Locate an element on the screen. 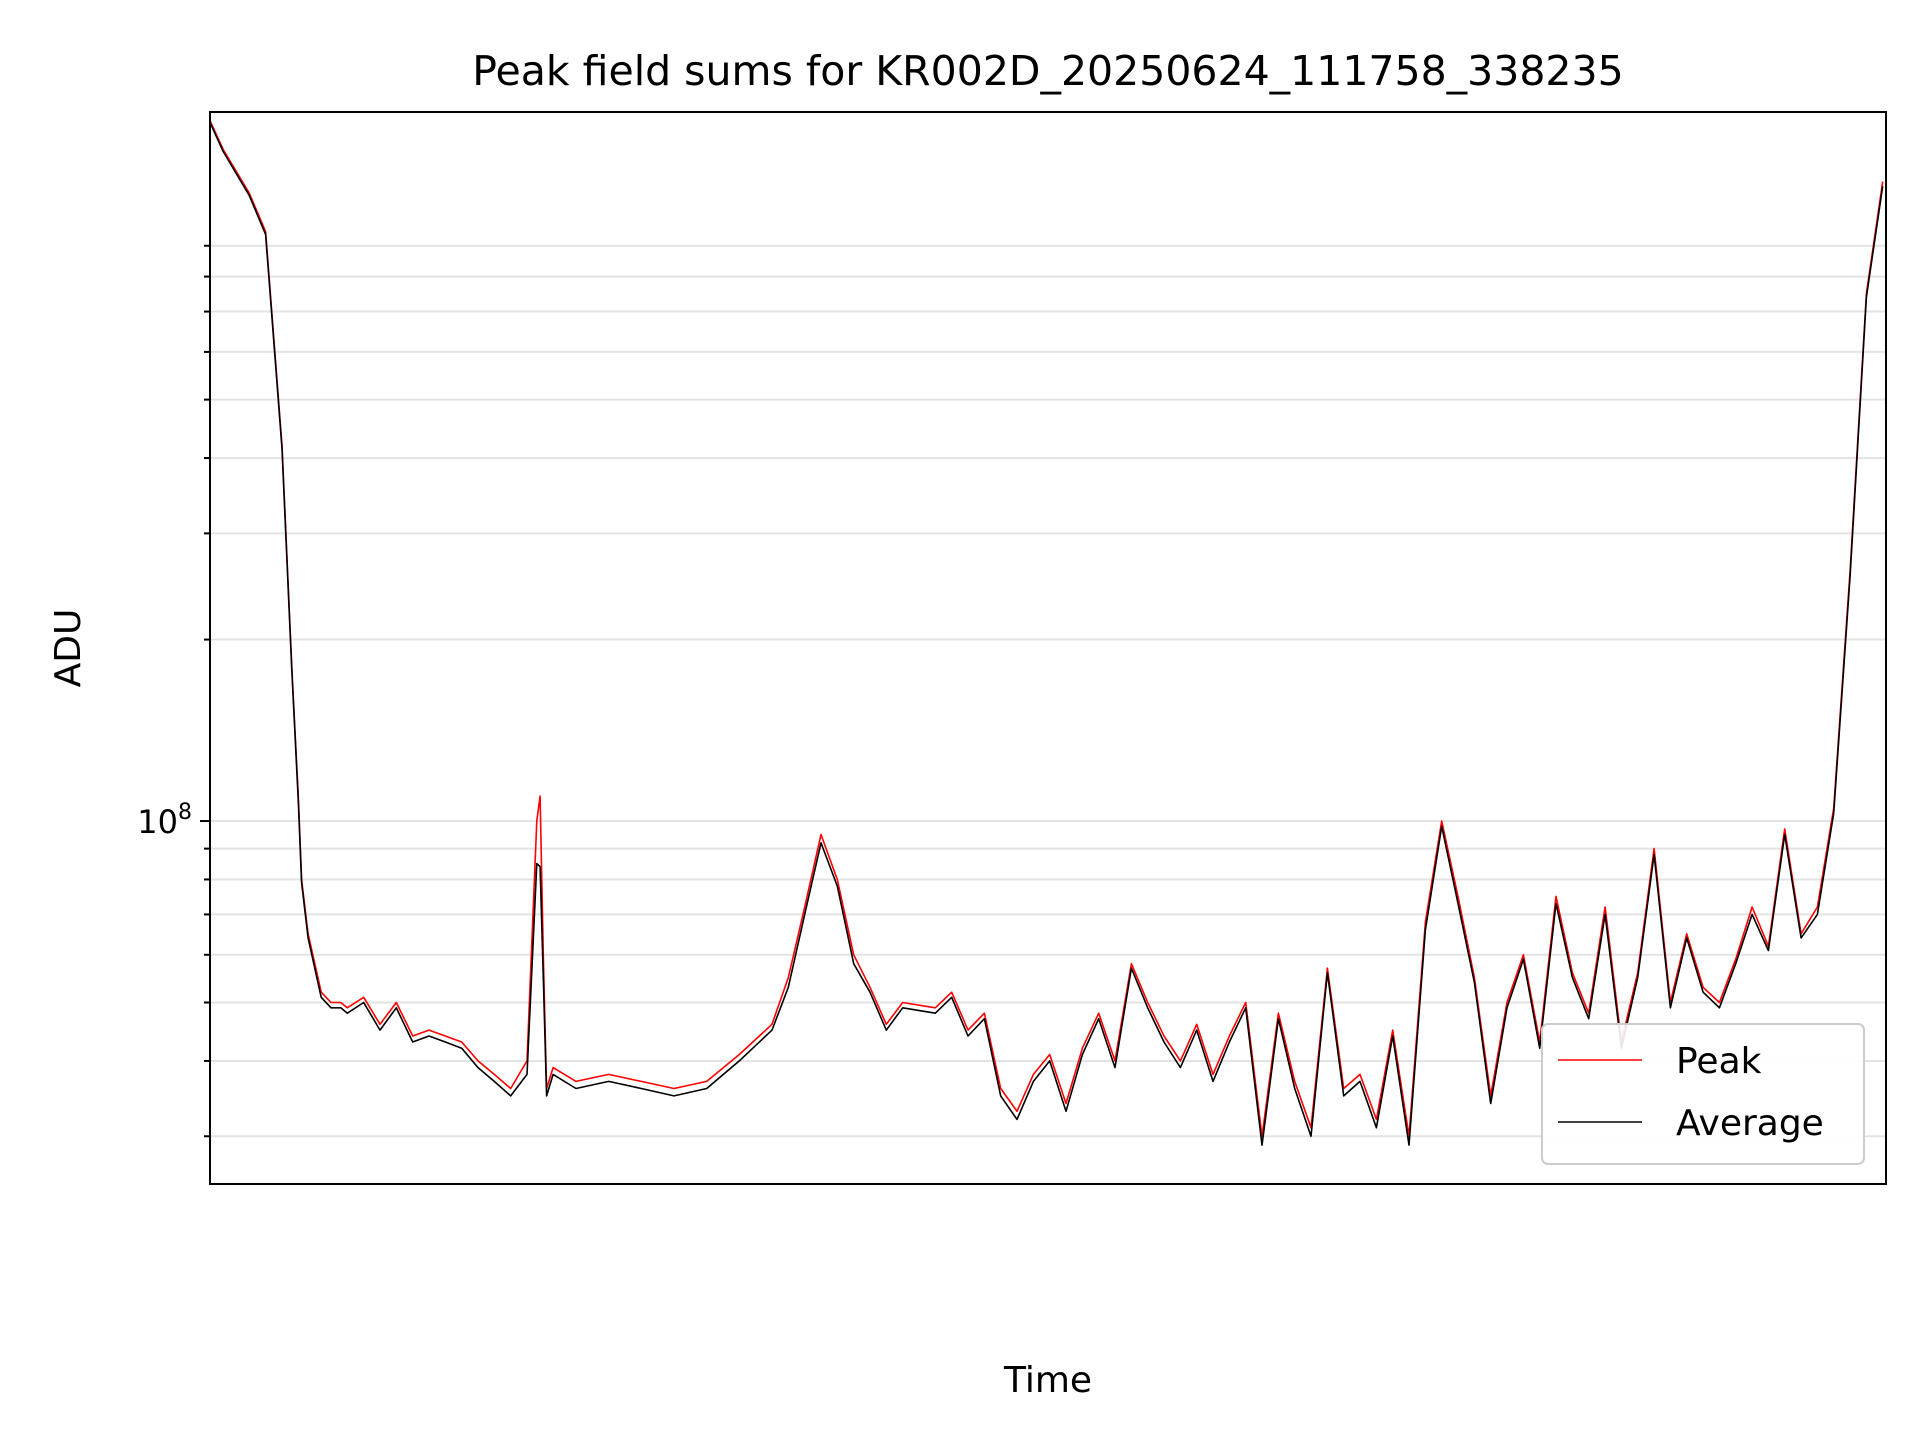 The height and width of the screenshot is (1440, 1920). x-axis-label: Time is located at coordinates (1047, 1380).